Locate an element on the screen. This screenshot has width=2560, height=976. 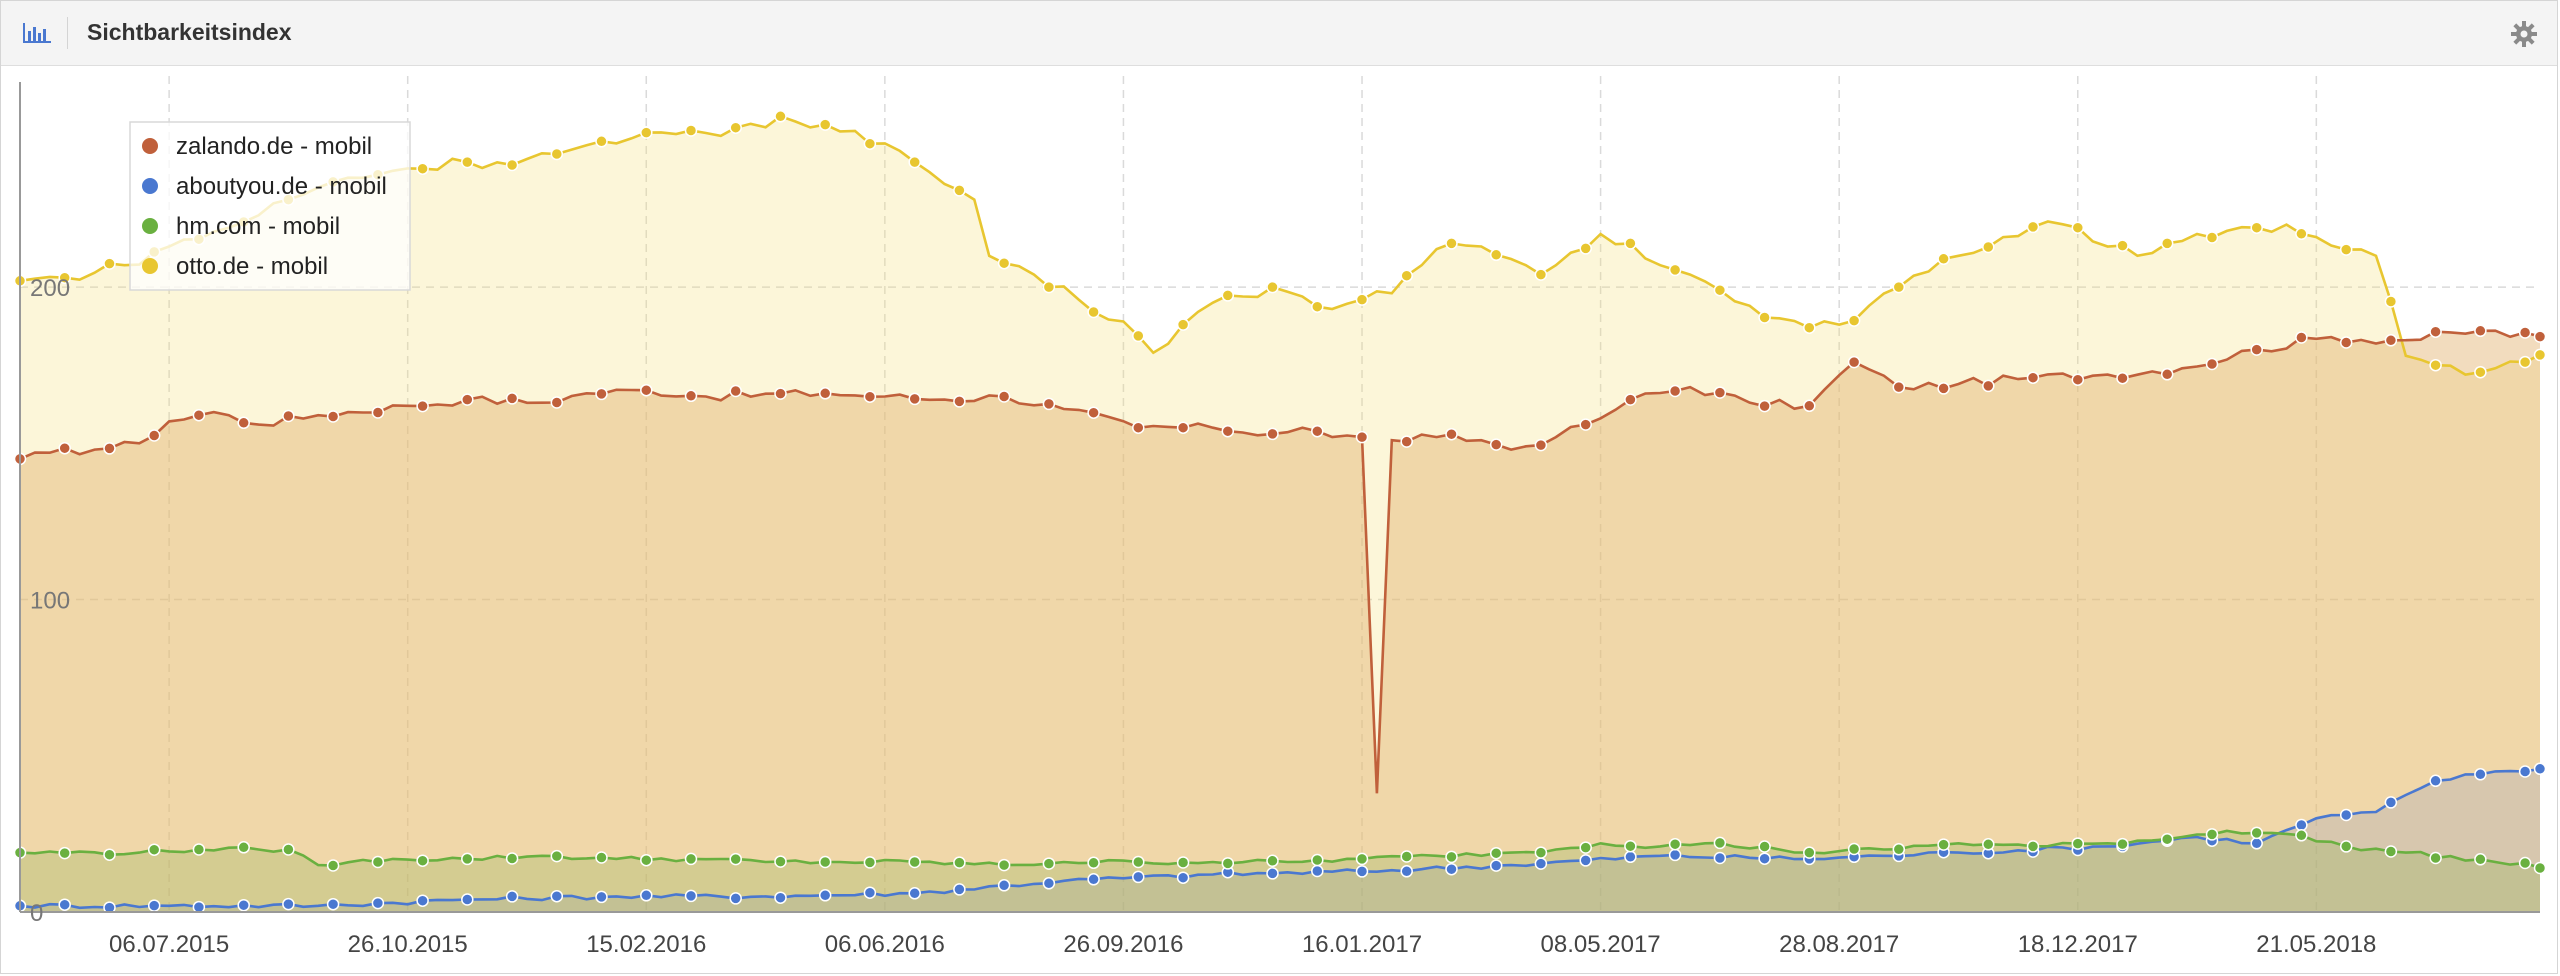
y-tick-label: 0 is located at coordinates (36, 913).